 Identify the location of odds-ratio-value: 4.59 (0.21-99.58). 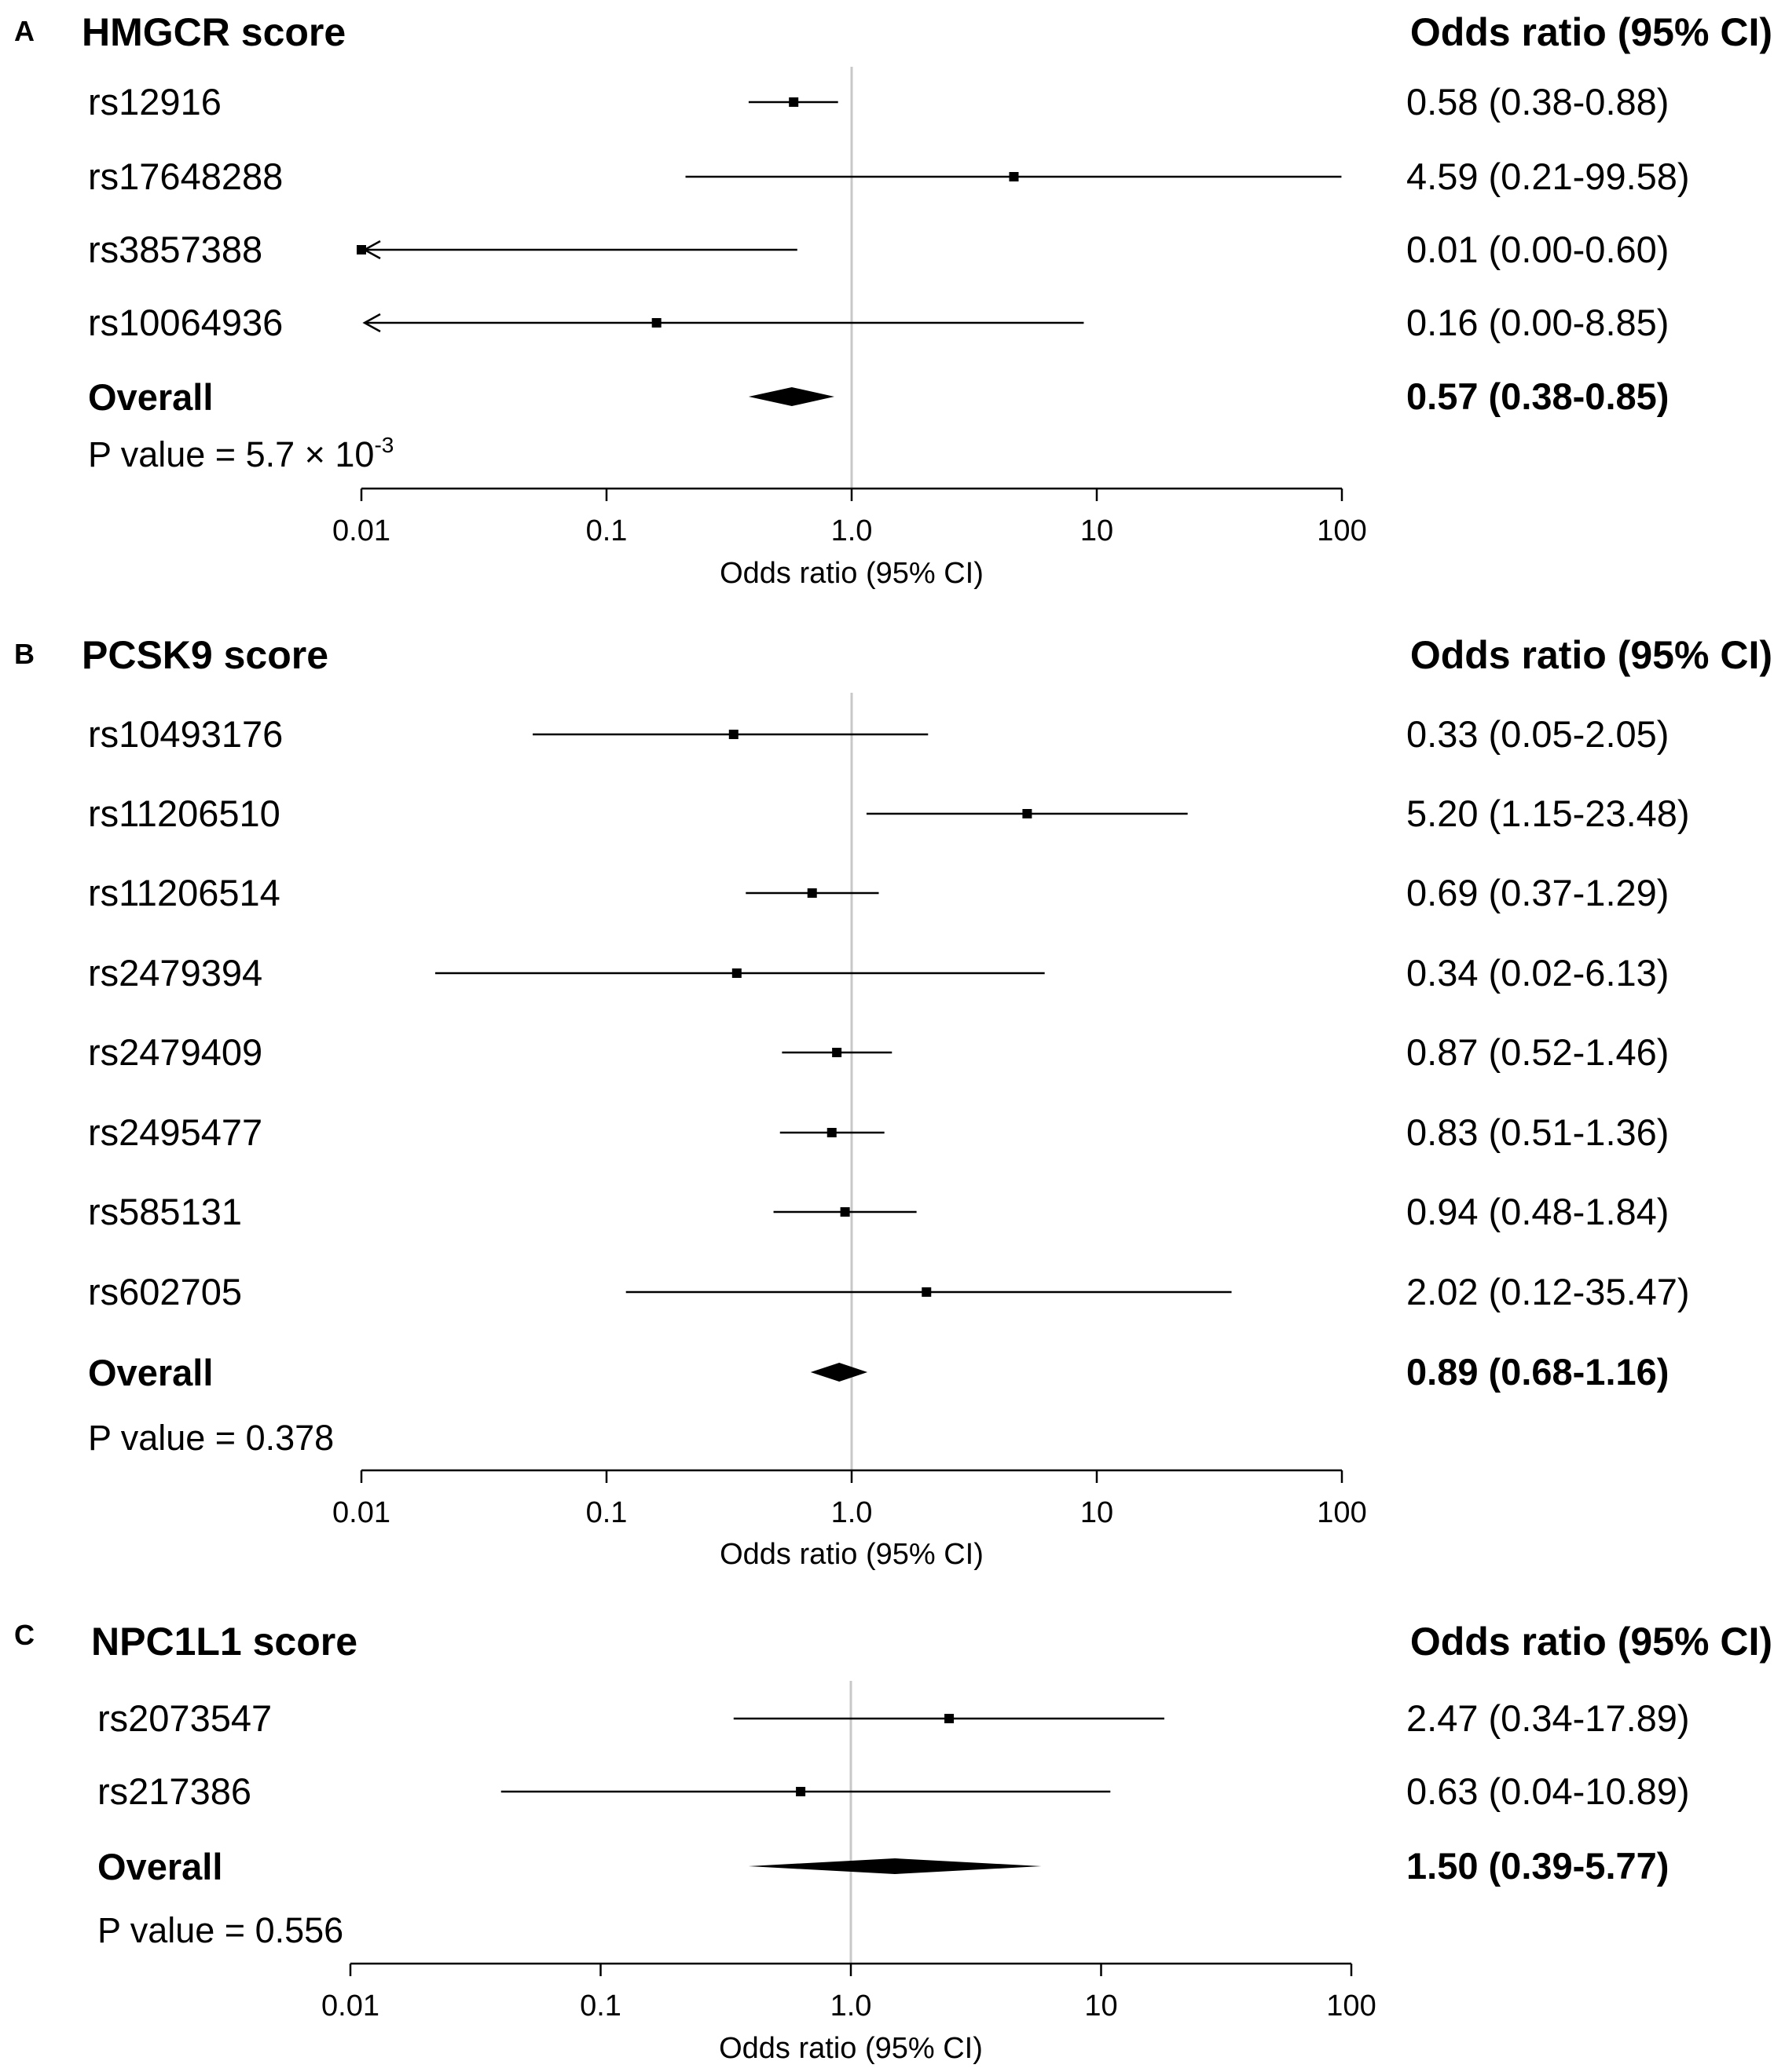
(1548, 176).